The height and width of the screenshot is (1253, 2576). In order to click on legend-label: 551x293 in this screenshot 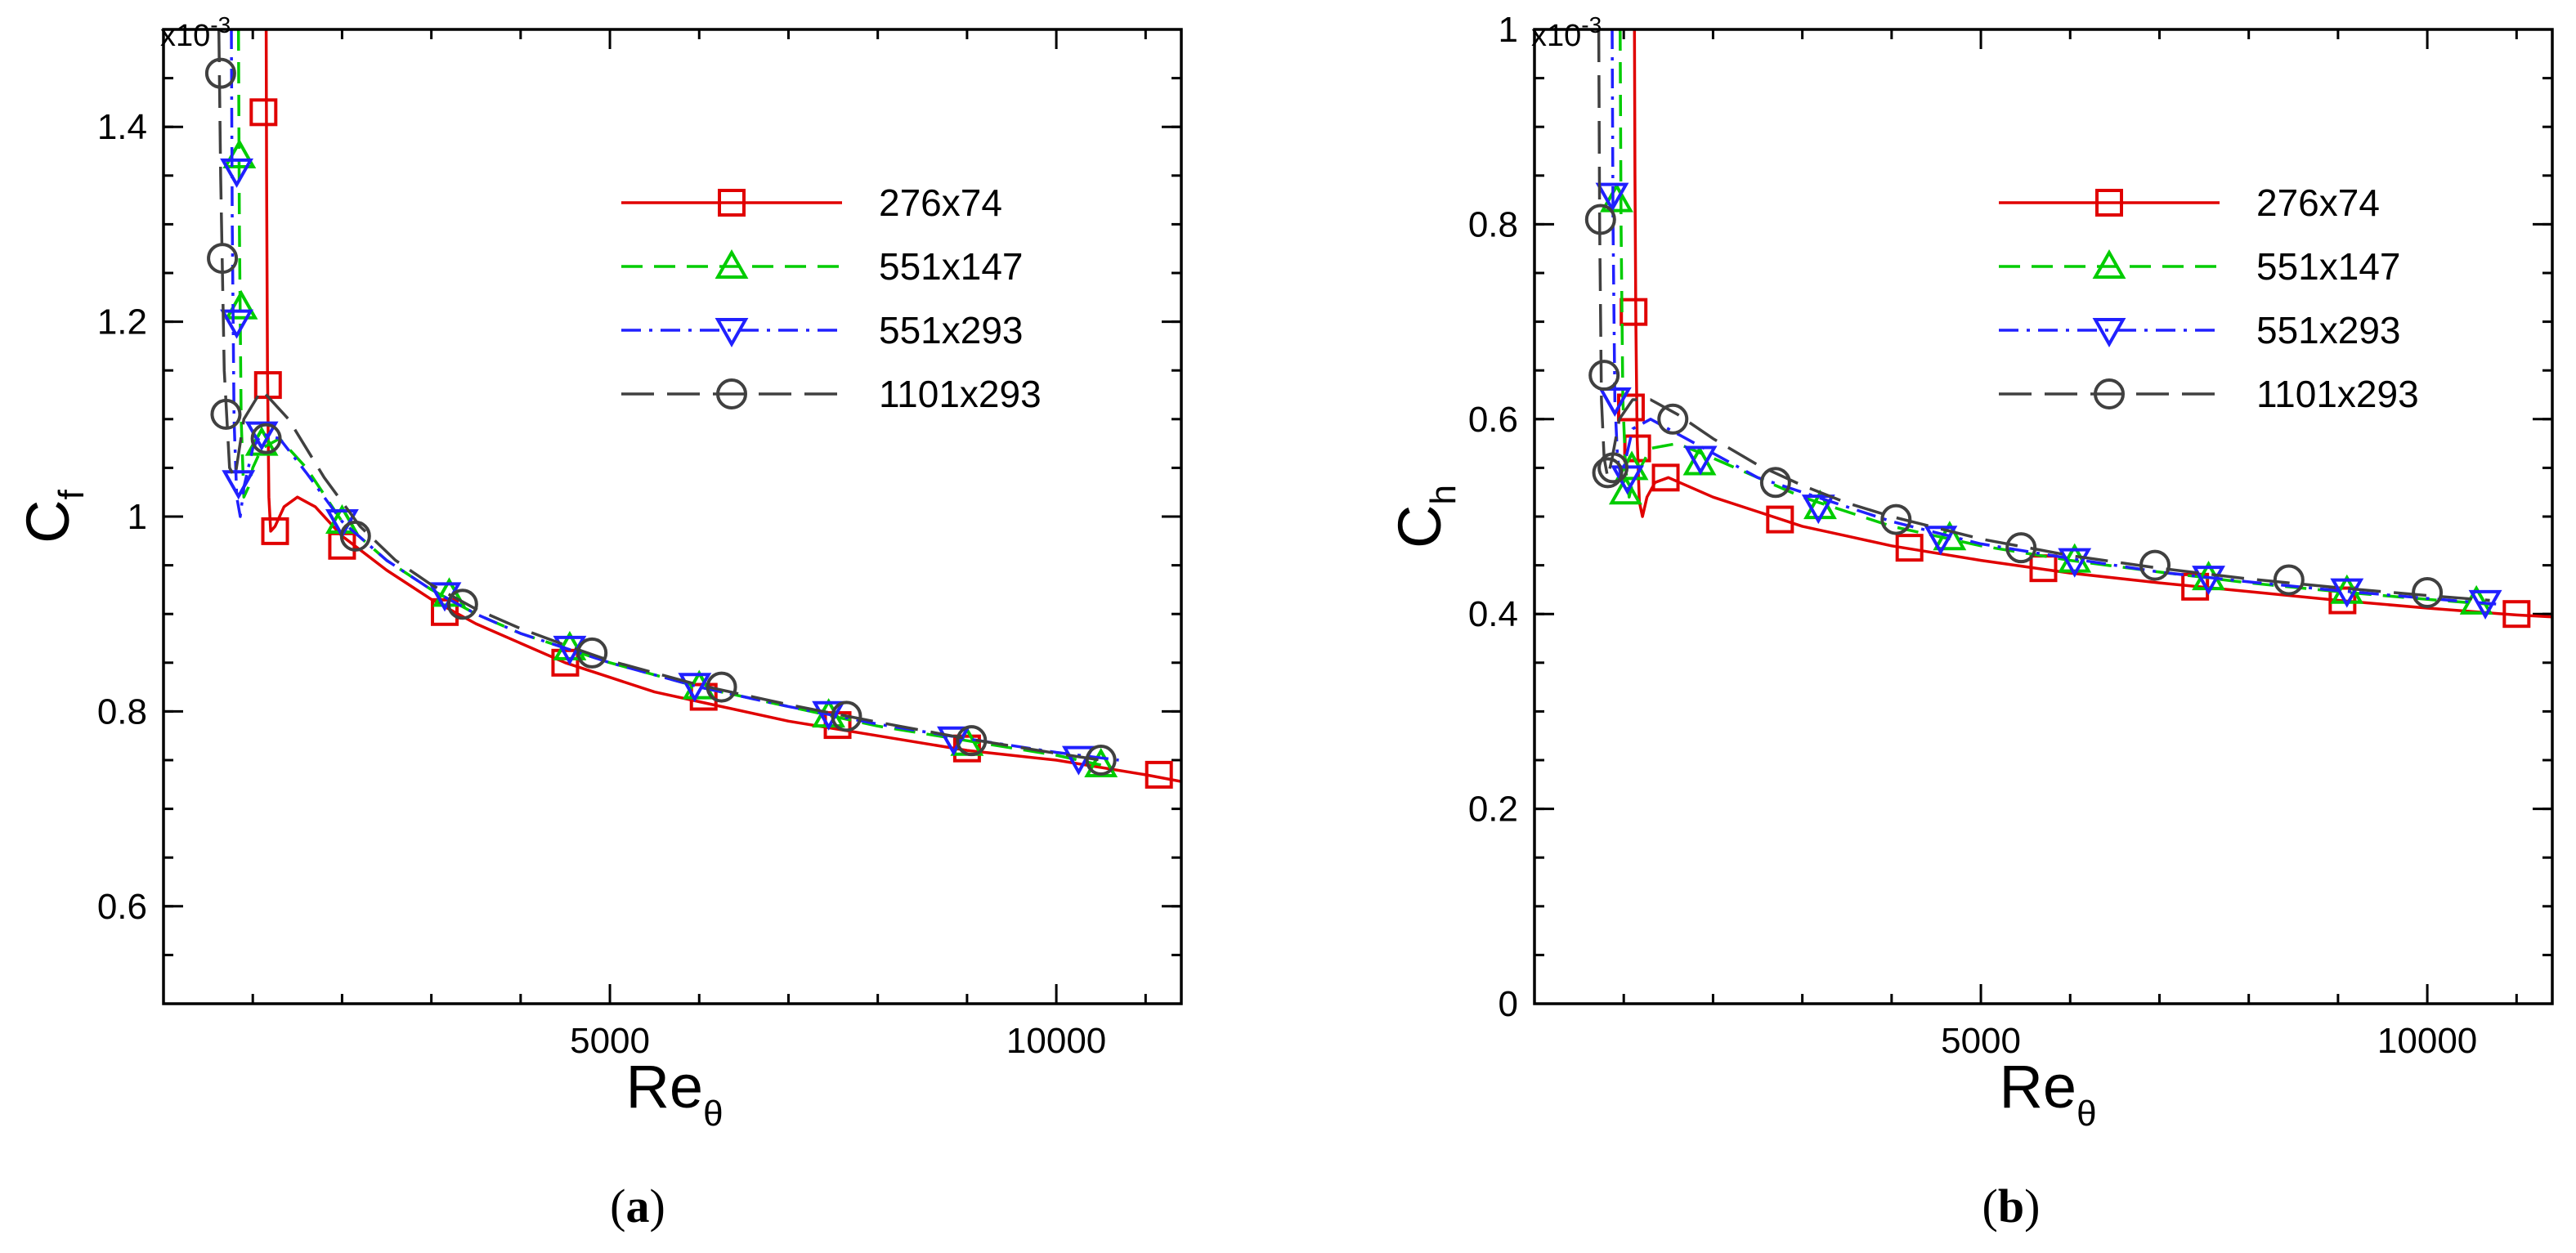, I will do `click(951, 330)`.